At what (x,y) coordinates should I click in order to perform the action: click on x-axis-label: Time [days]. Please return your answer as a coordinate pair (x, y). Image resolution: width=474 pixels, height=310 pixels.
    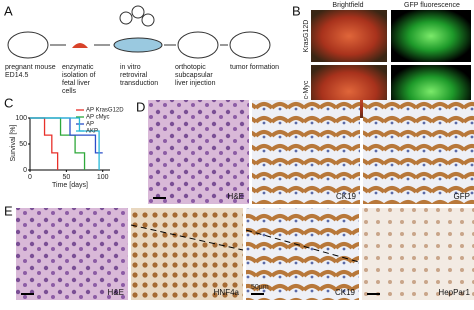
    Looking at the image, I should click on (70, 185).